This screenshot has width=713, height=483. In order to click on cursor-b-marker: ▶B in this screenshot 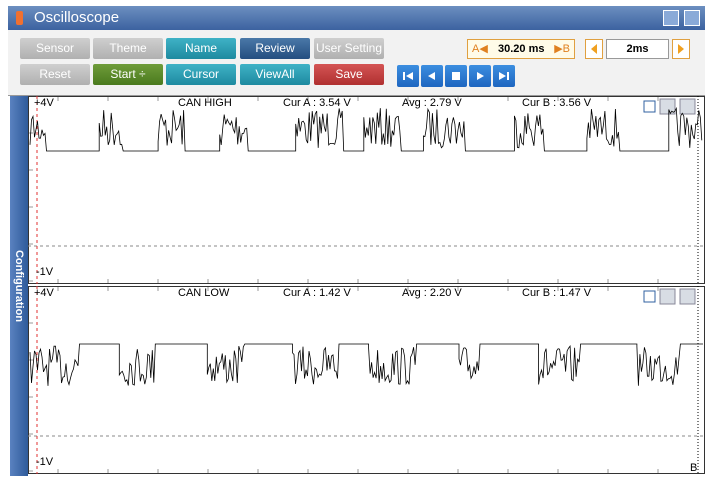, I will do `click(562, 49)`.